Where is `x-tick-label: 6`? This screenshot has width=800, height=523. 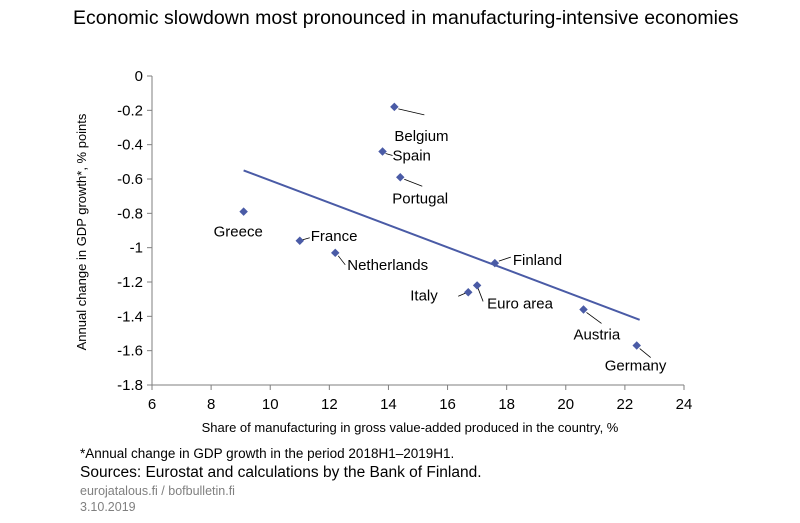
x-tick-label: 6 is located at coordinates (152, 404).